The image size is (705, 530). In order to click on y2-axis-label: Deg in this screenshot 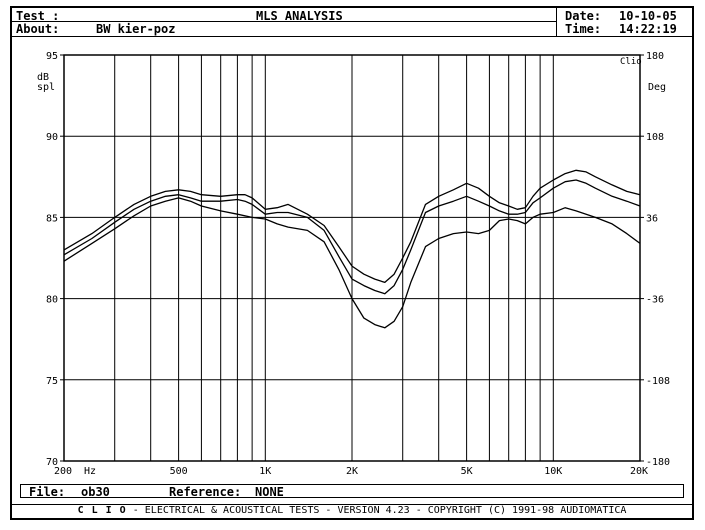, I will do `click(657, 87)`.